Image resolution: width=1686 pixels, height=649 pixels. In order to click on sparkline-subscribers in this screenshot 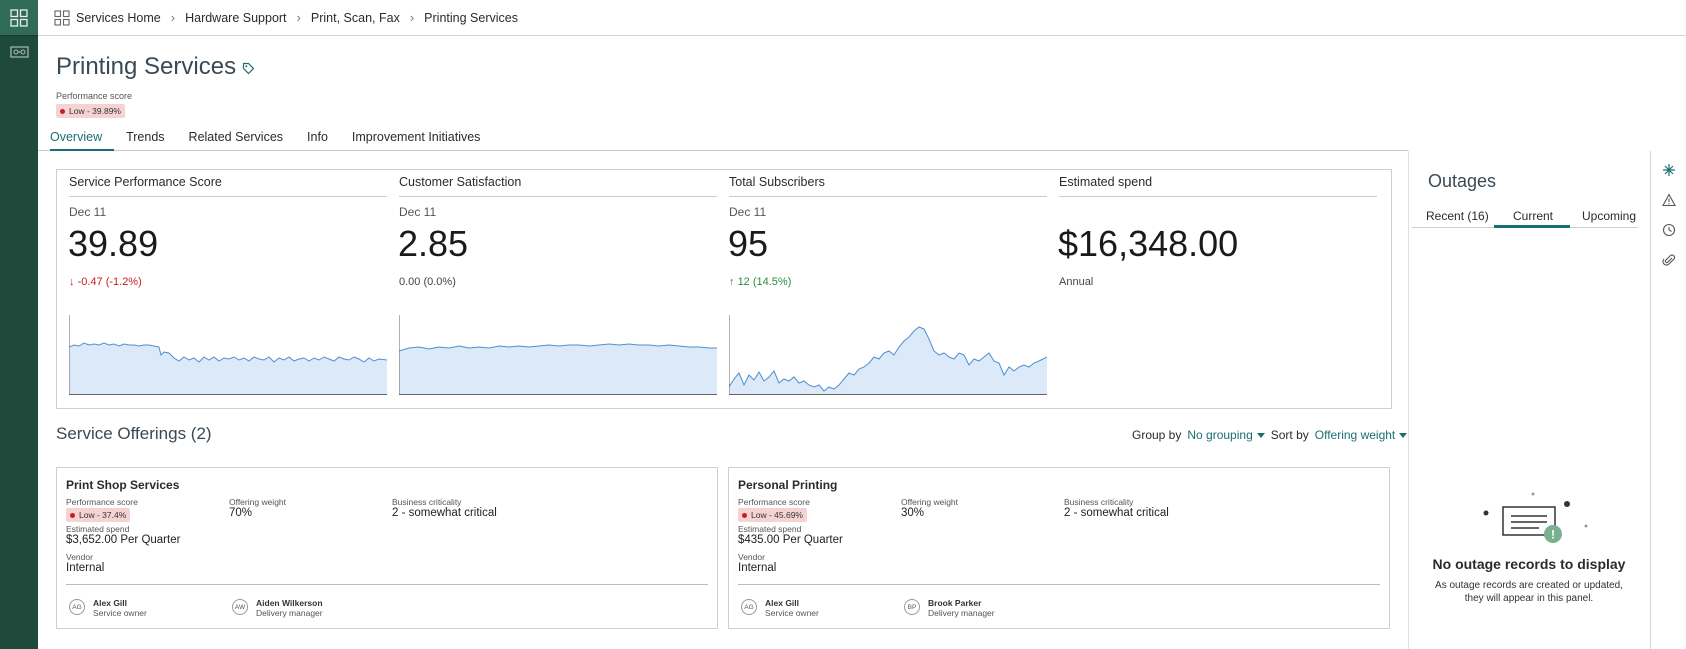, I will do `click(888, 355)`.